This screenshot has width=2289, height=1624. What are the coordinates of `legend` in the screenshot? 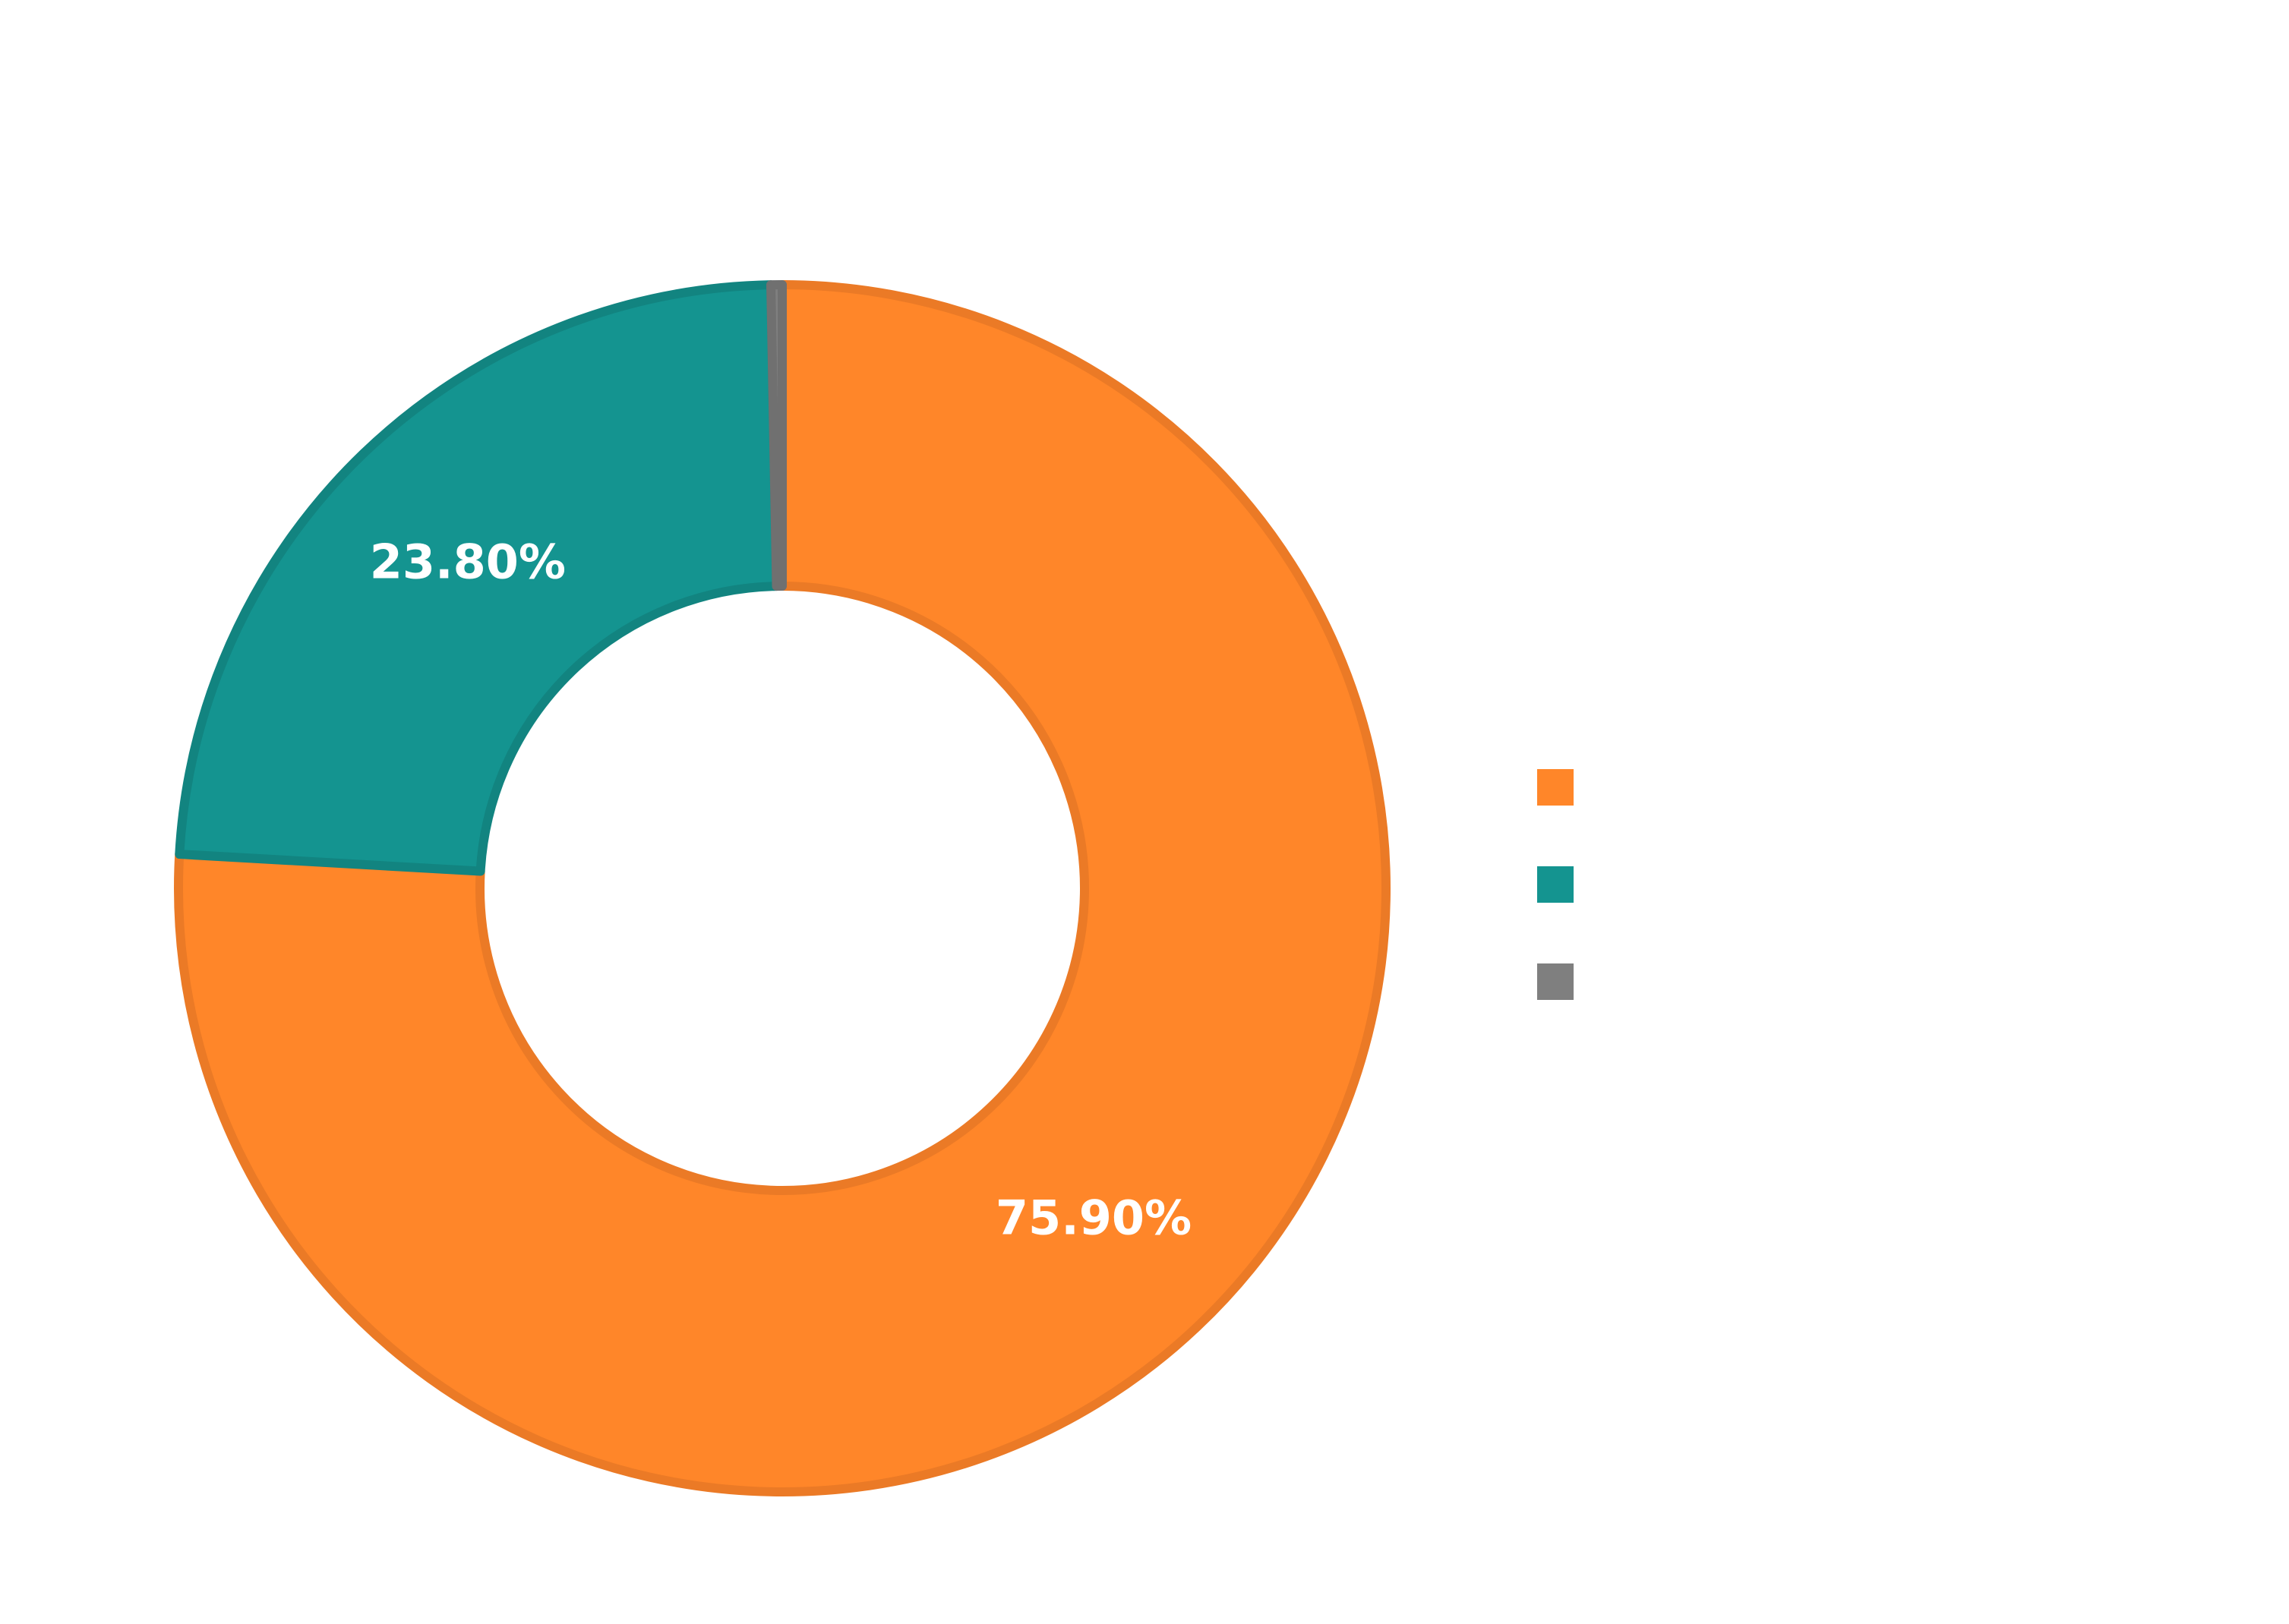 It's located at (1555, 885).